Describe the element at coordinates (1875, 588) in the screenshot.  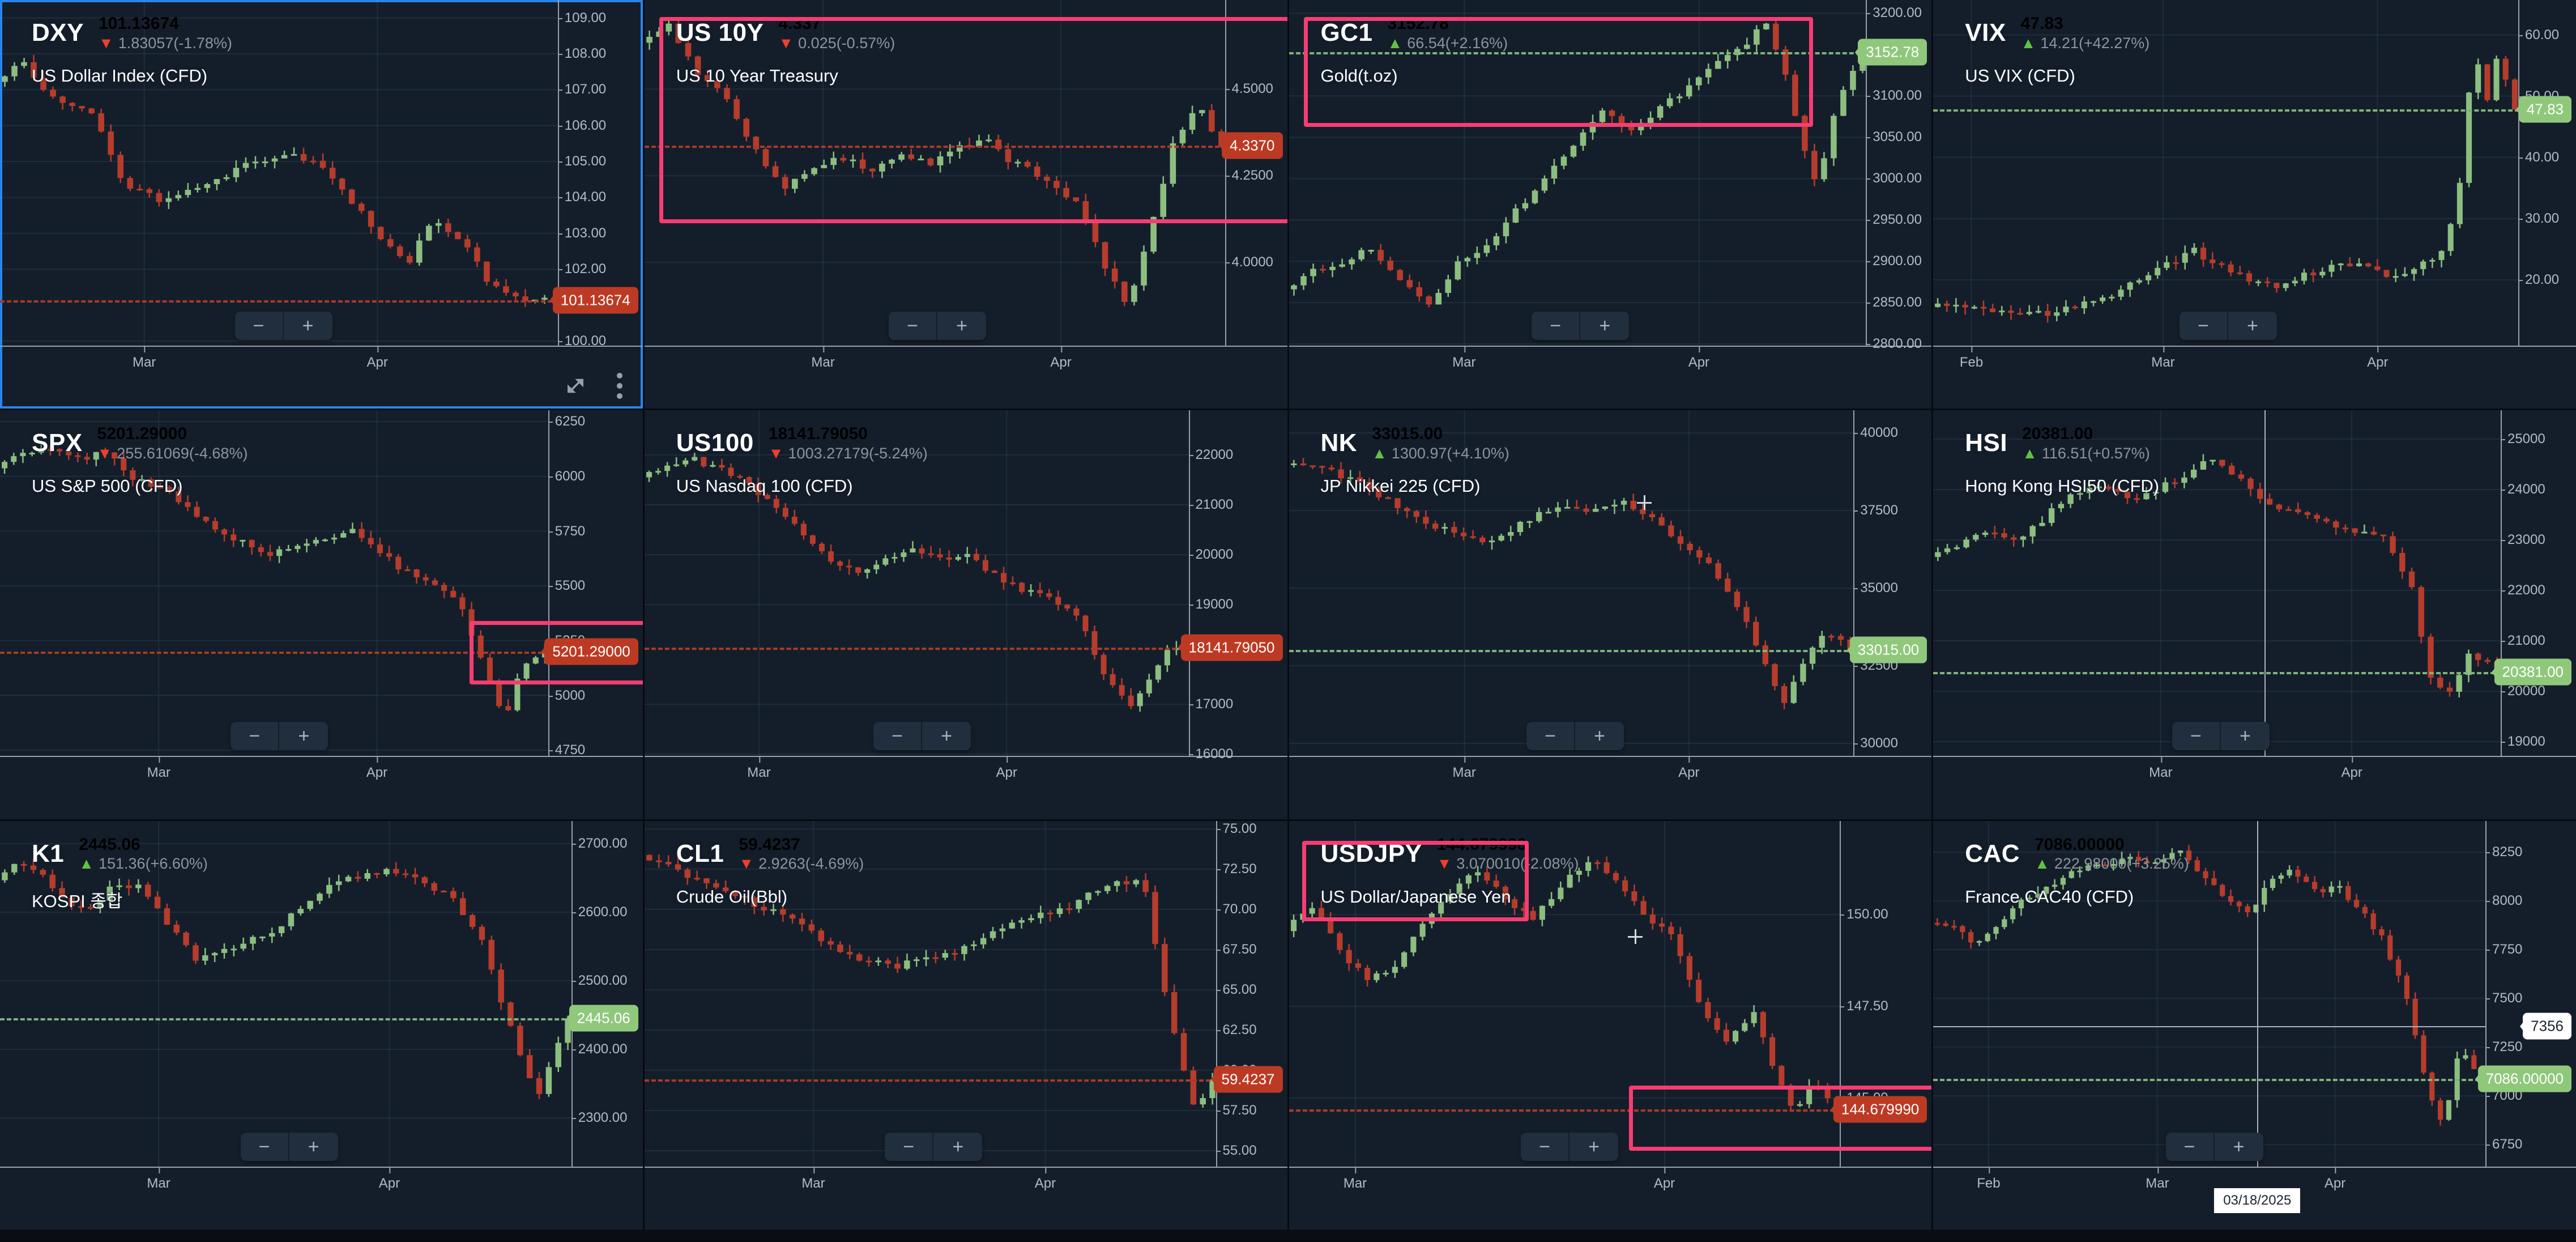
I see `price-tick-label: 35000` at that location.